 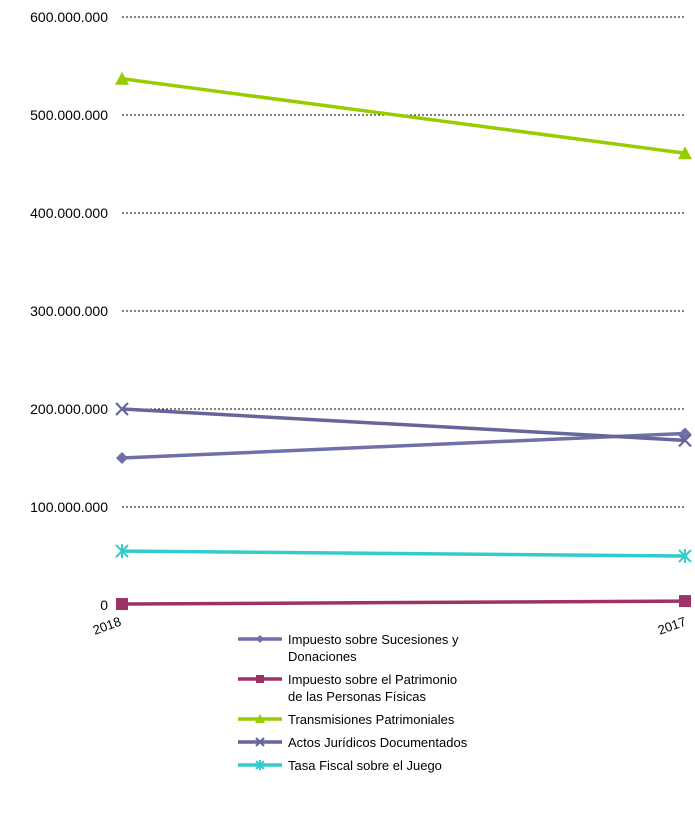 I want to click on legend-label-line: de las Personas Físicas, so click(x=357, y=696).